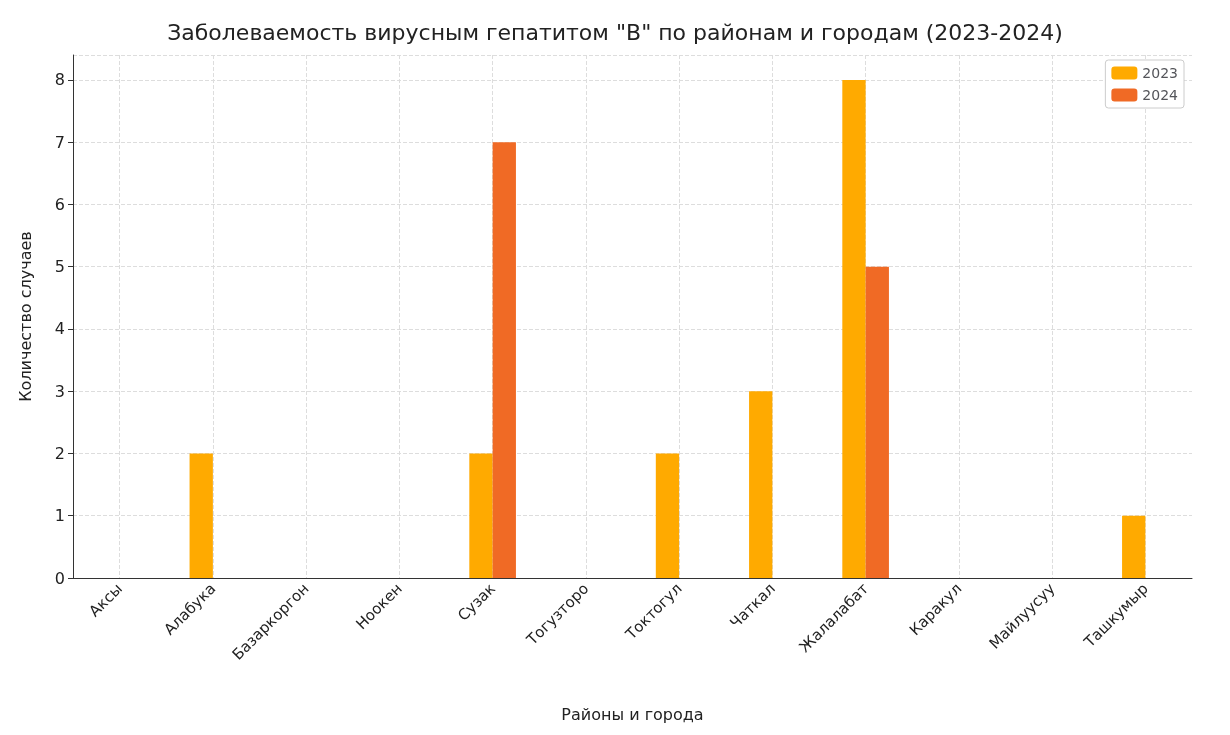  I want to click on x-axis-title: Районы и города, so click(632, 714).